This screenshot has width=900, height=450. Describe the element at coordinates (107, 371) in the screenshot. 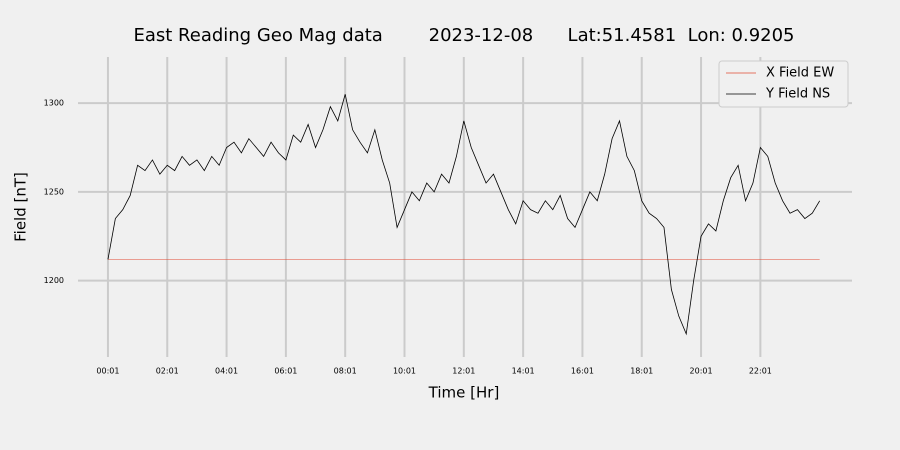

I see `x-tick-label: 00:01` at that location.